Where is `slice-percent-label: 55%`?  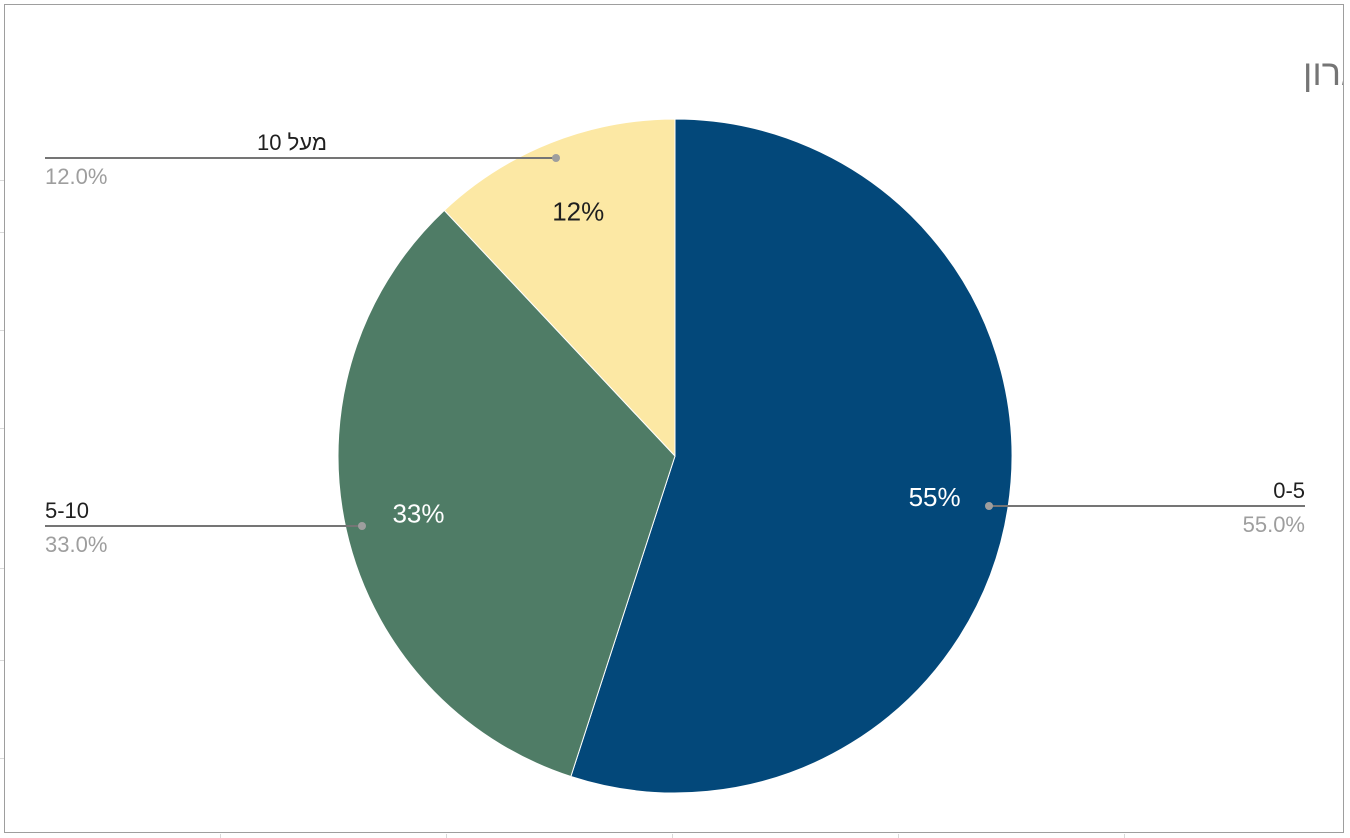
slice-percent-label: 55% is located at coordinates (935, 497).